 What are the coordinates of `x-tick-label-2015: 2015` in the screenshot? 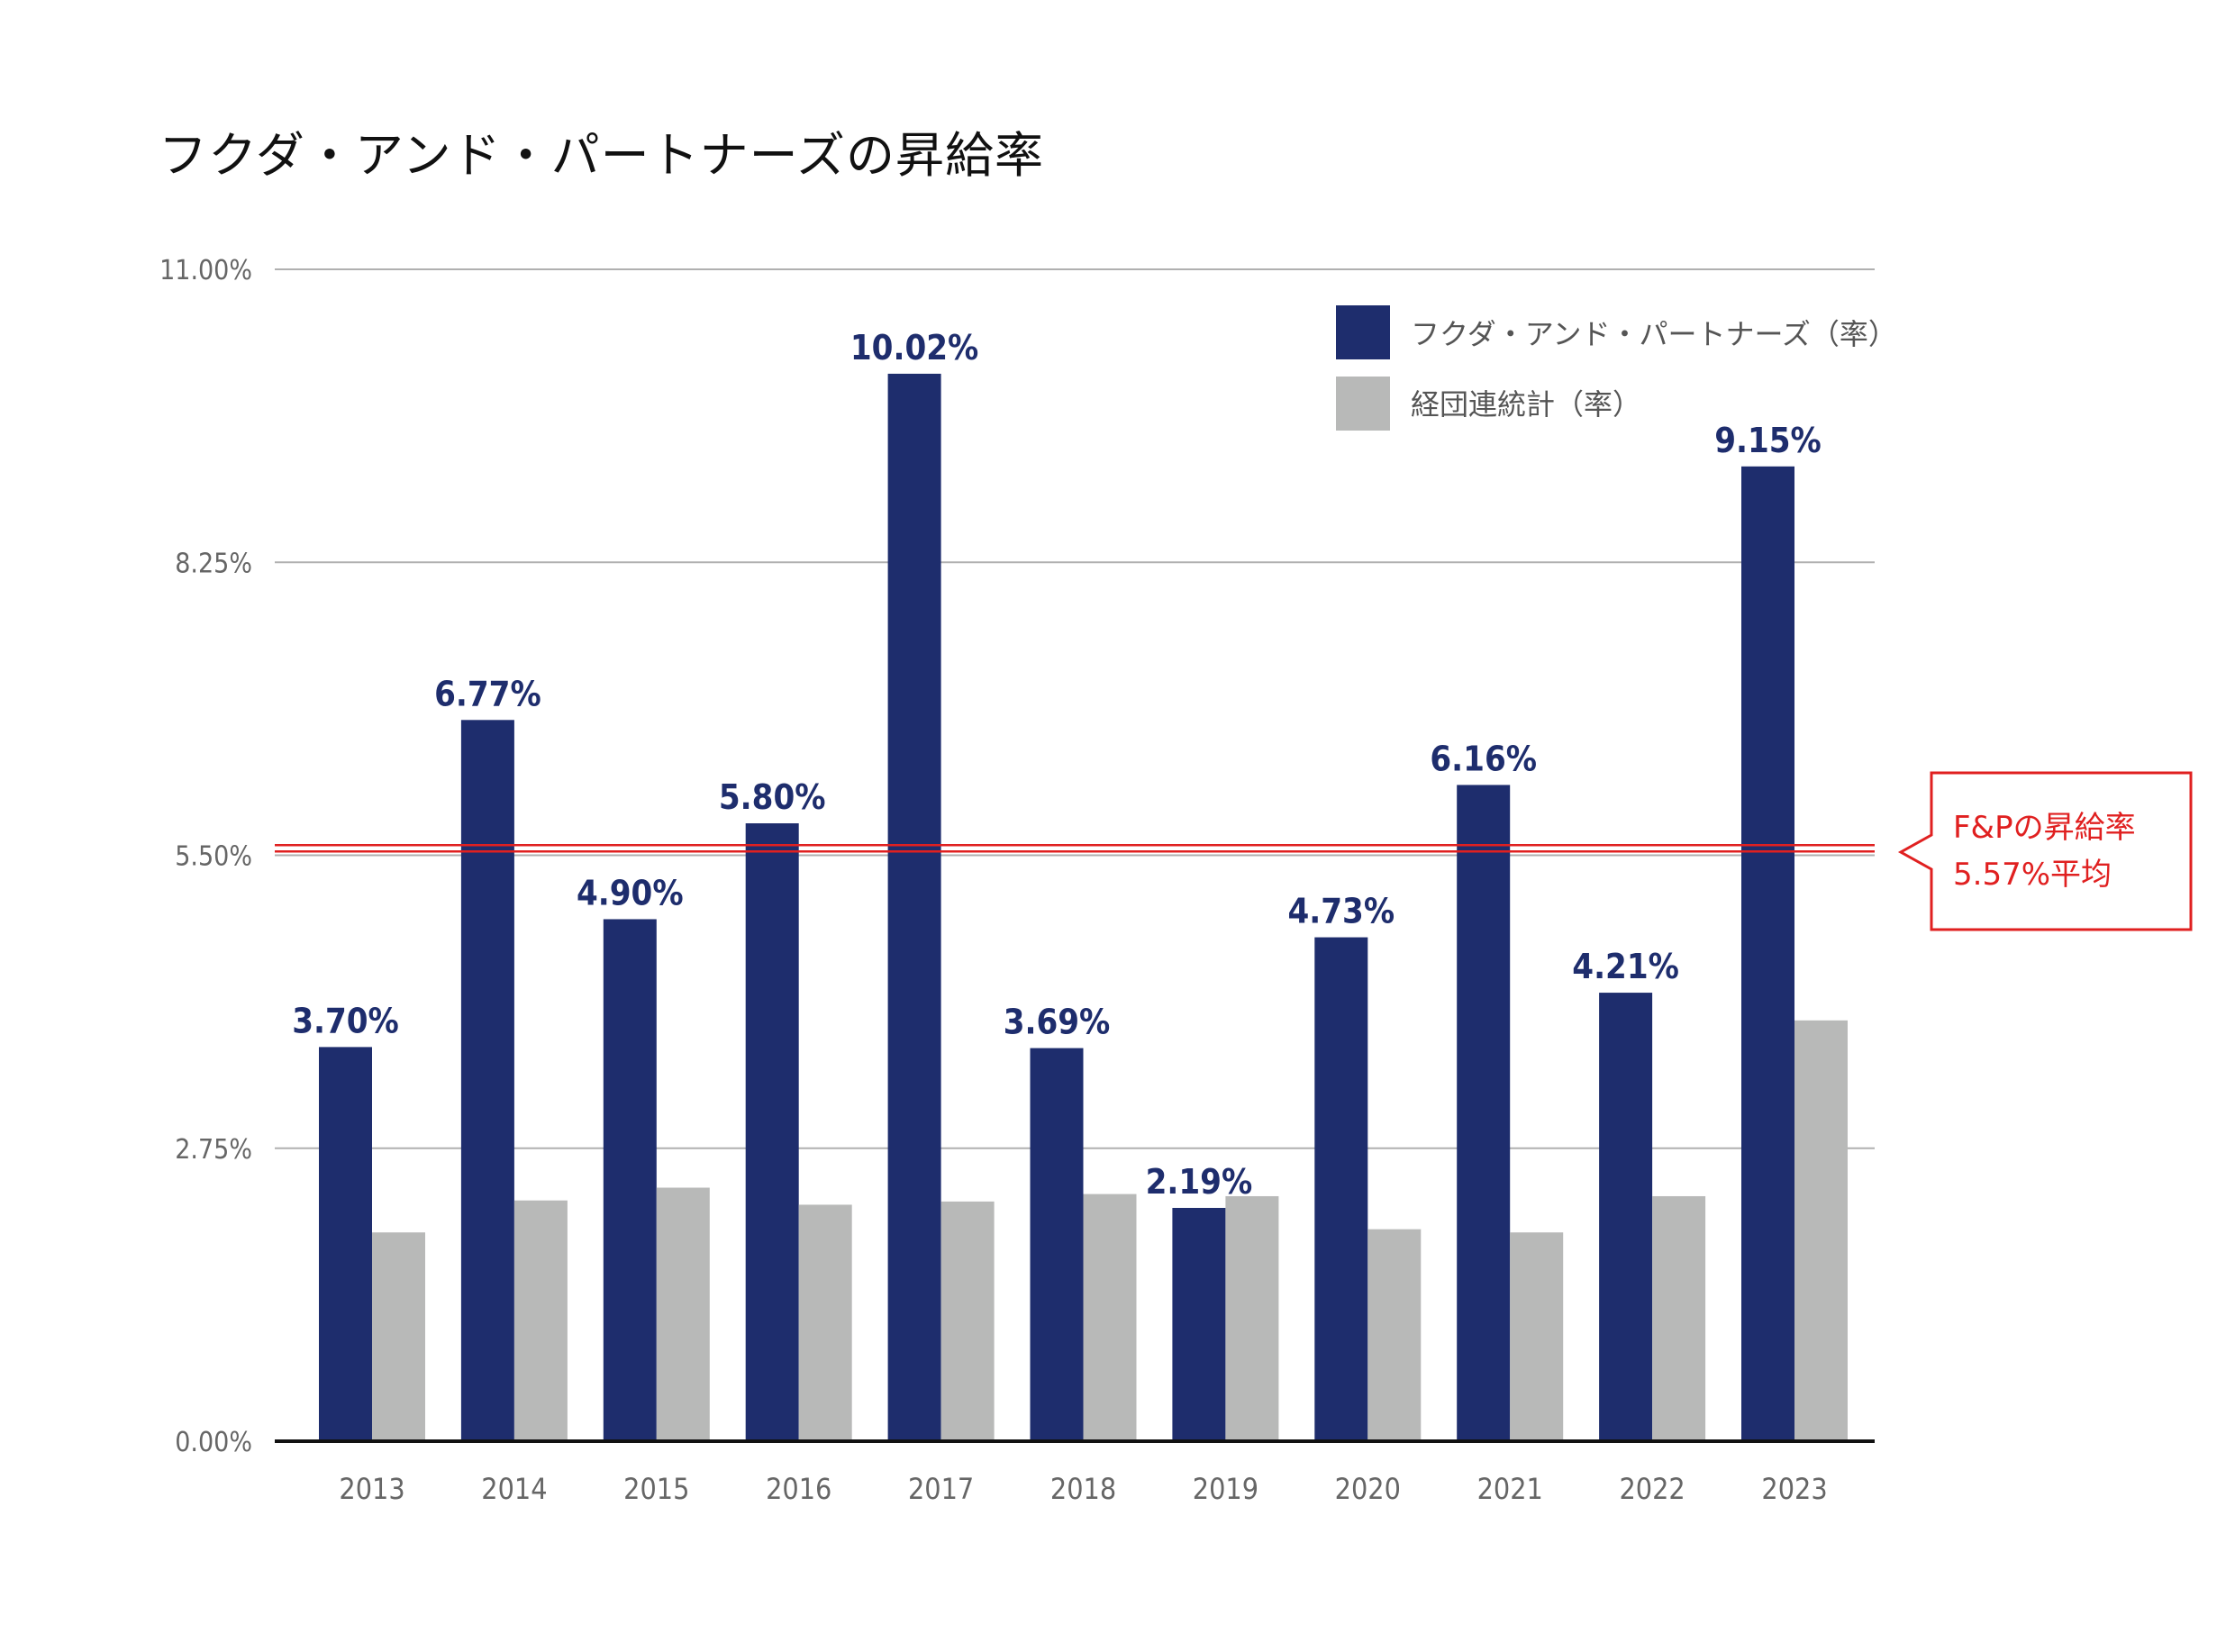 It's located at (656, 1489).